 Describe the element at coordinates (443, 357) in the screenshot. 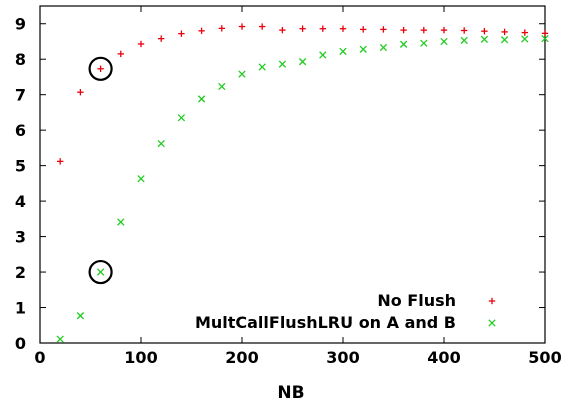

I see `x-tick-label: 400` at that location.